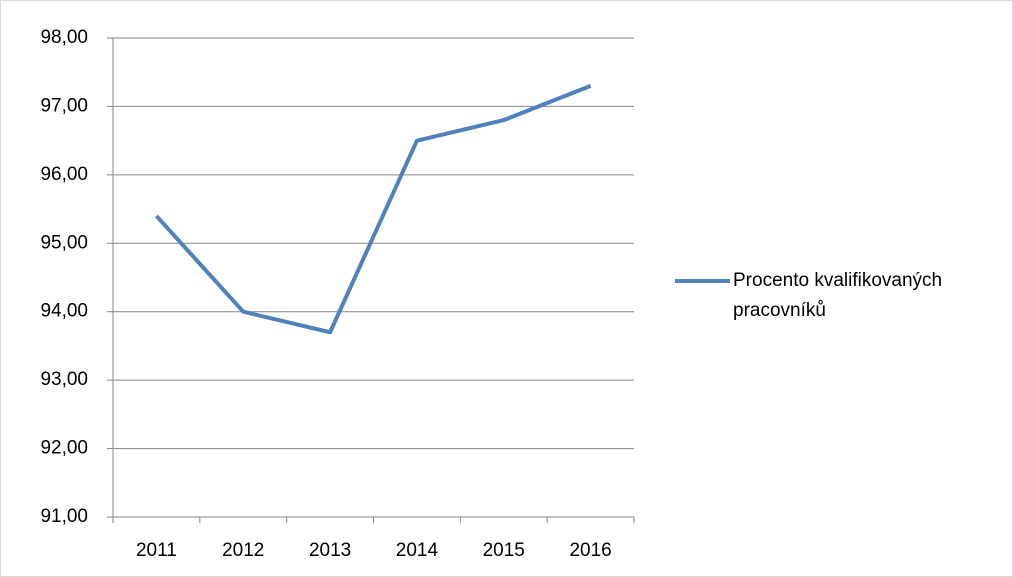 This screenshot has height=577, width=1013. I want to click on x-tick-label: 2014, so click(417, 550).